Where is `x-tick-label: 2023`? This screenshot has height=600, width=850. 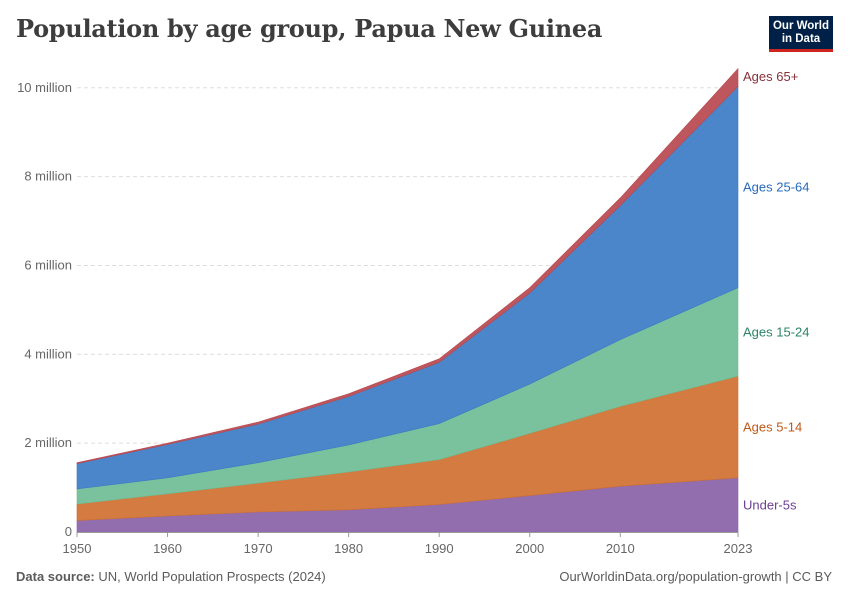 x-tick-label: 2023 is located at coordinates (738, 548).